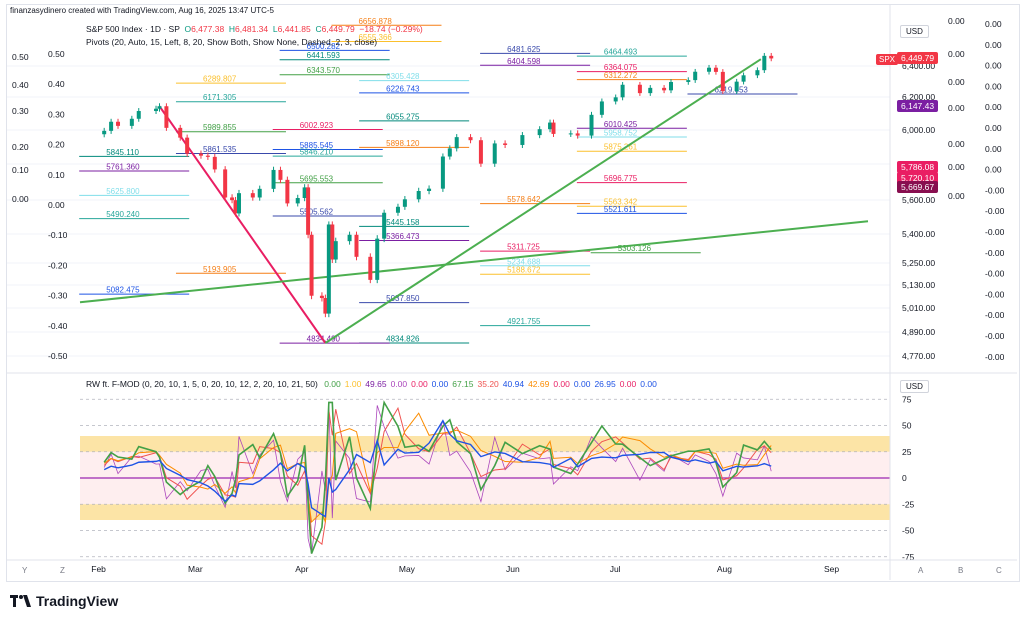 The height and width of the screenshot is (622, 1024). What do you see at coordinates (488, 384) in the screenshot?
I see `oscillator-value: 35.20` at bounding box center [488, 384].